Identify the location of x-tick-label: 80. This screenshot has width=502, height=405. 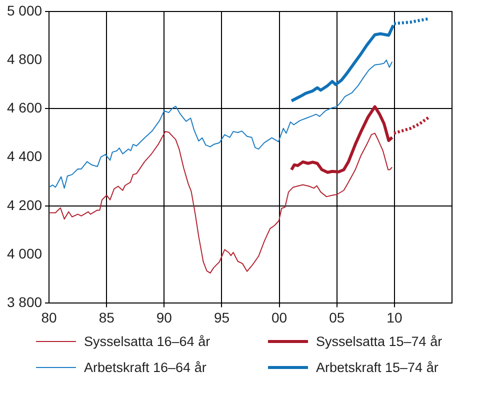
(49, 317).